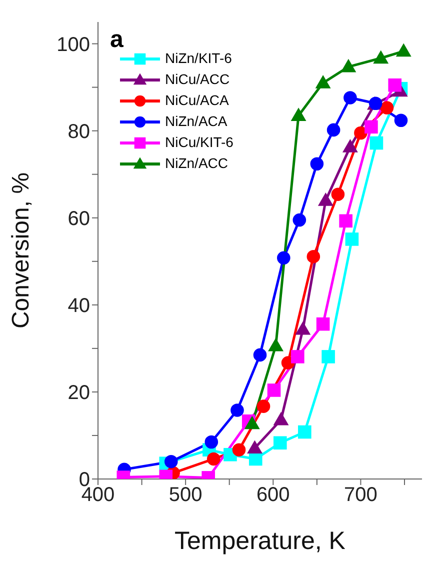 The width and height of the screenshot is (440, 577). Describe the element at coordinates (197, 100) in the screenshot. I see `legend-label: NiCu/ACA` at that location.